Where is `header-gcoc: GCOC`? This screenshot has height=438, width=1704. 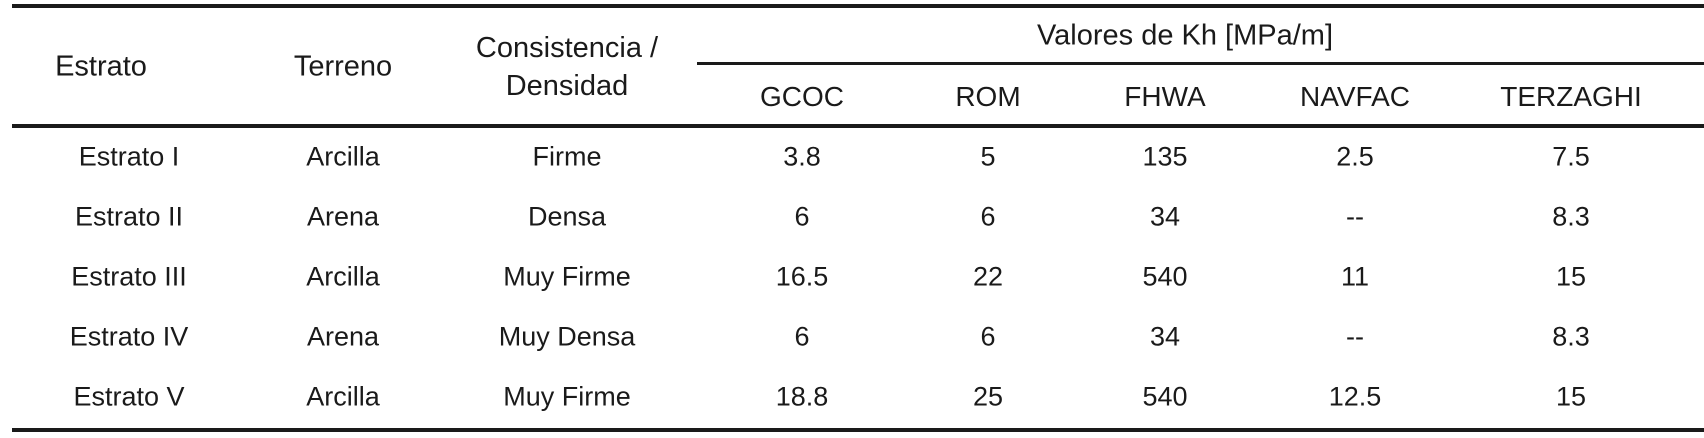
header-gcoc: GCOC is located at coordinates (802, 96).